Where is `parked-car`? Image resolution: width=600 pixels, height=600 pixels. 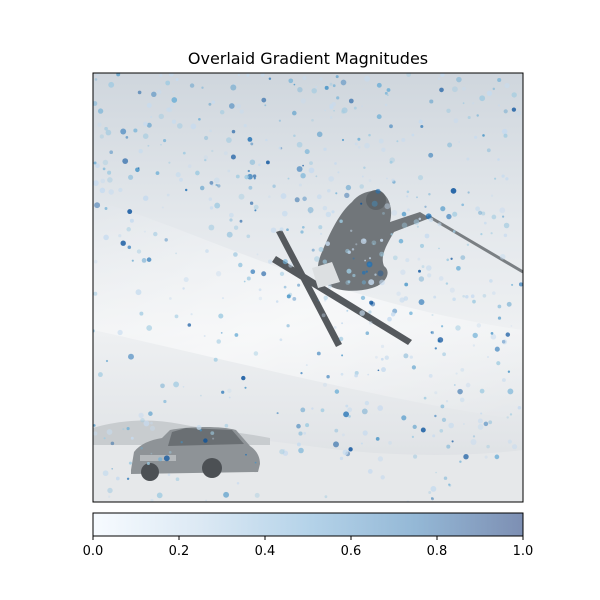 parked-car is located at coordinates (195, 454).